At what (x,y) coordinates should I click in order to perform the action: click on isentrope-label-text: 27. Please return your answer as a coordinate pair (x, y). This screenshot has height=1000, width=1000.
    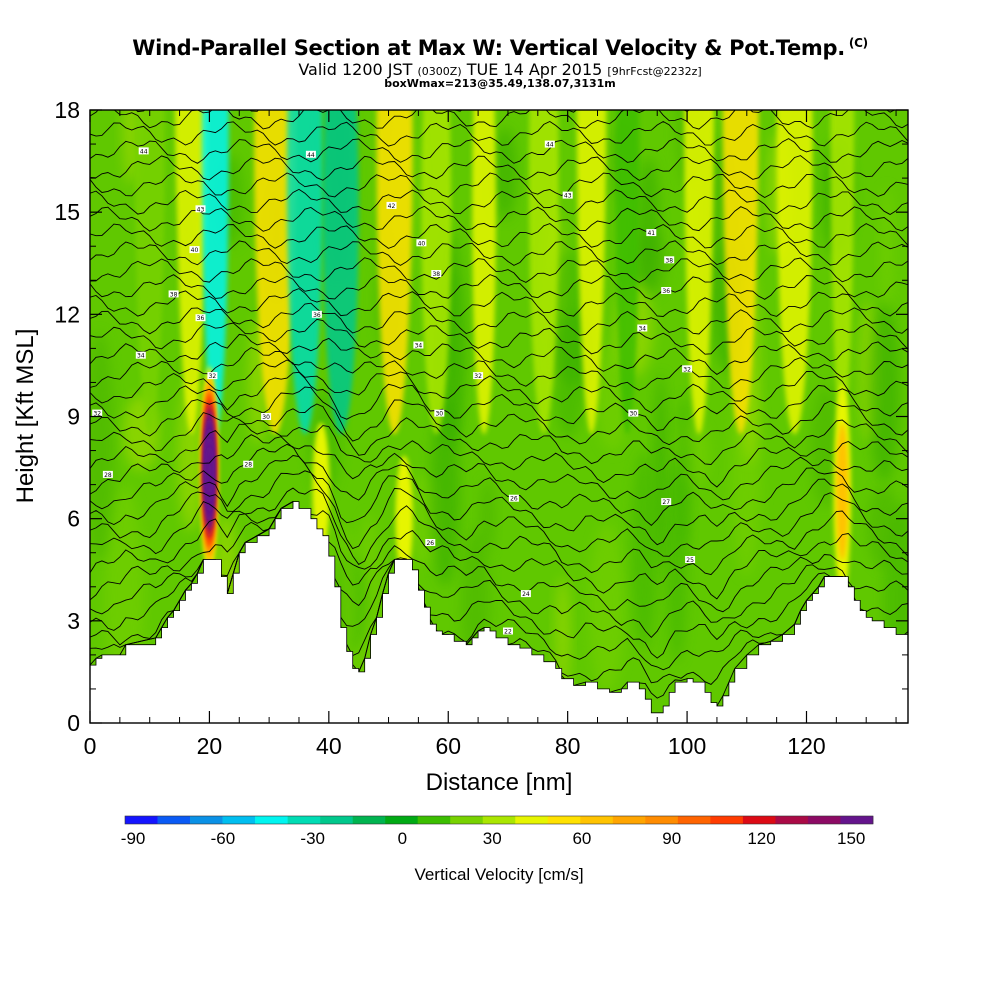
    Looking at the image, I should click on (666, 502).